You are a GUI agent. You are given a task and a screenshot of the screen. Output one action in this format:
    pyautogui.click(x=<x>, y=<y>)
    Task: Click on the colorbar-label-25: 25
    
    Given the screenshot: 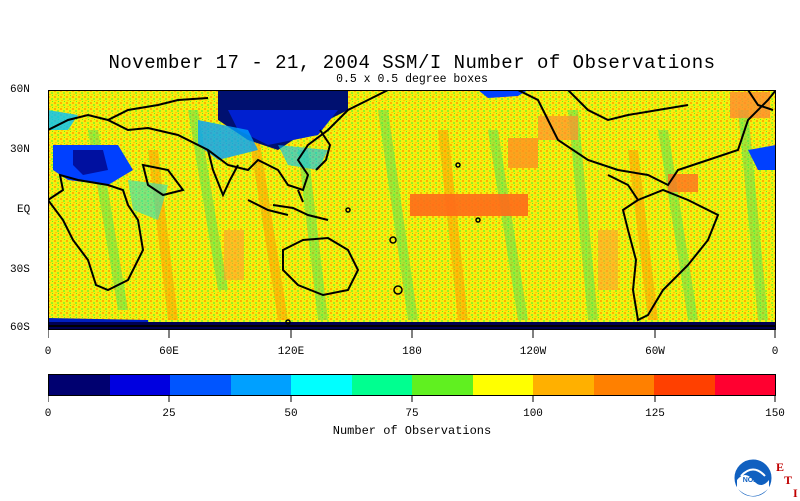 What is the action you would take?
    pyautogui.click(x=169, y=414)
    